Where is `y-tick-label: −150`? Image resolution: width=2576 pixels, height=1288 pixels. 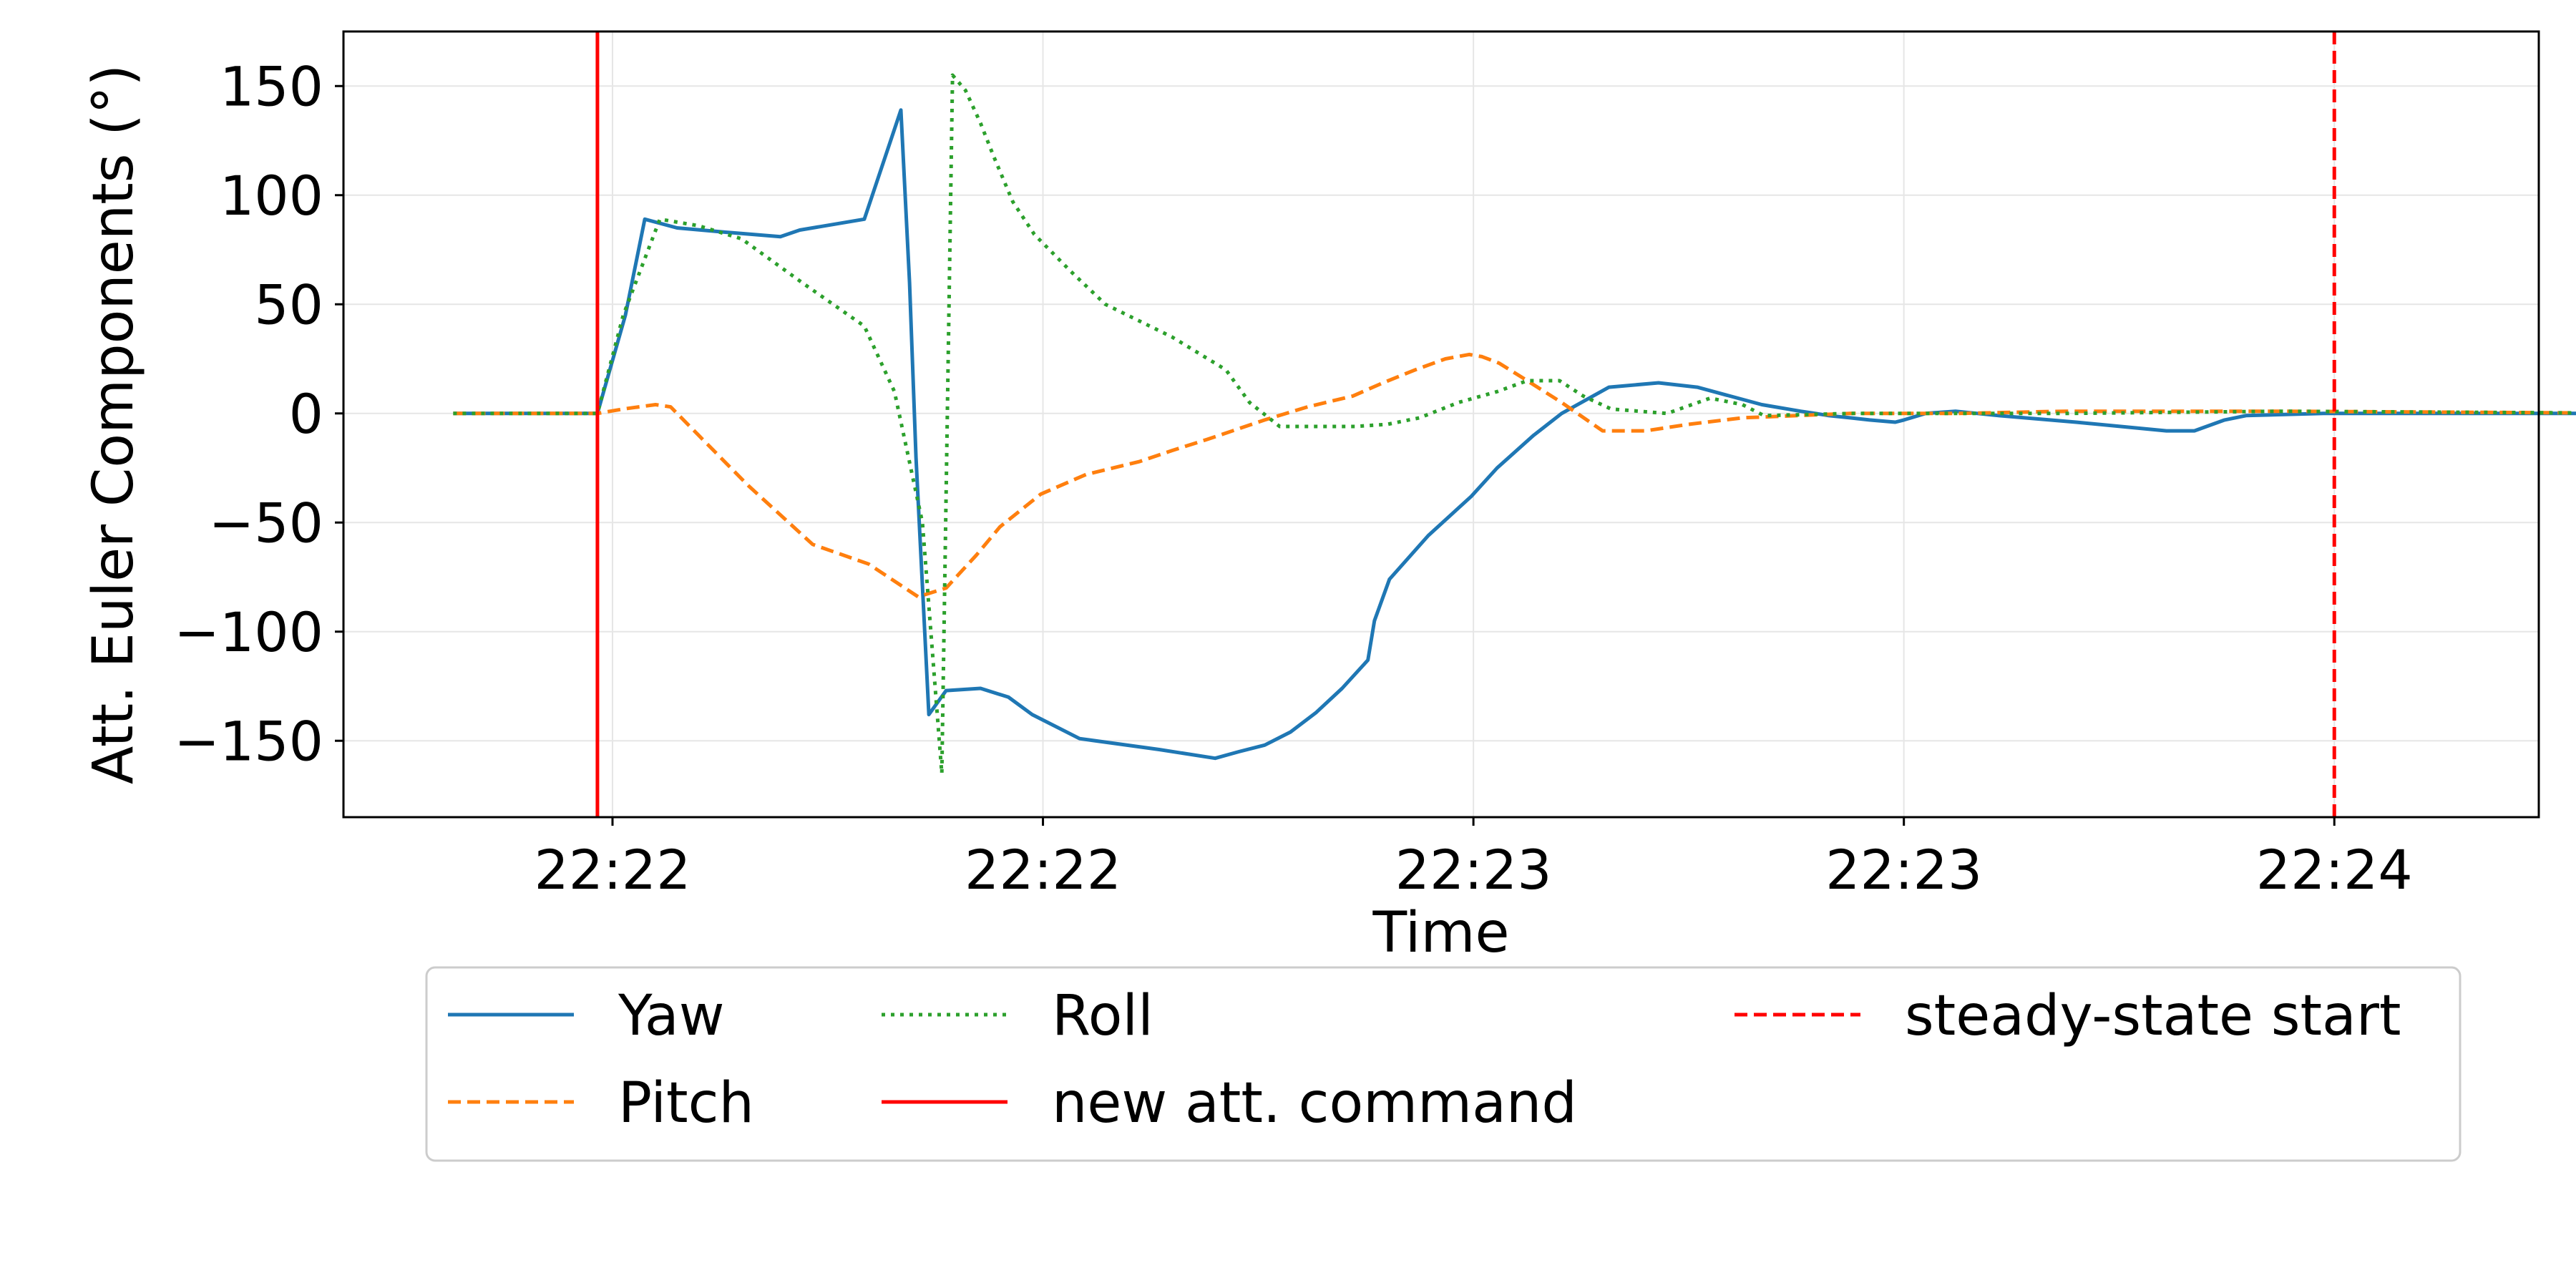
y-tick-label: −150 is located at coordinates (248, 741).